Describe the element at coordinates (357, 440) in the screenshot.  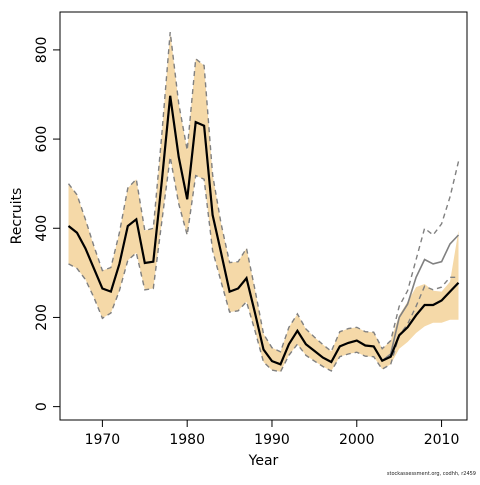
I see `x-tick-label: 2000` at that location.